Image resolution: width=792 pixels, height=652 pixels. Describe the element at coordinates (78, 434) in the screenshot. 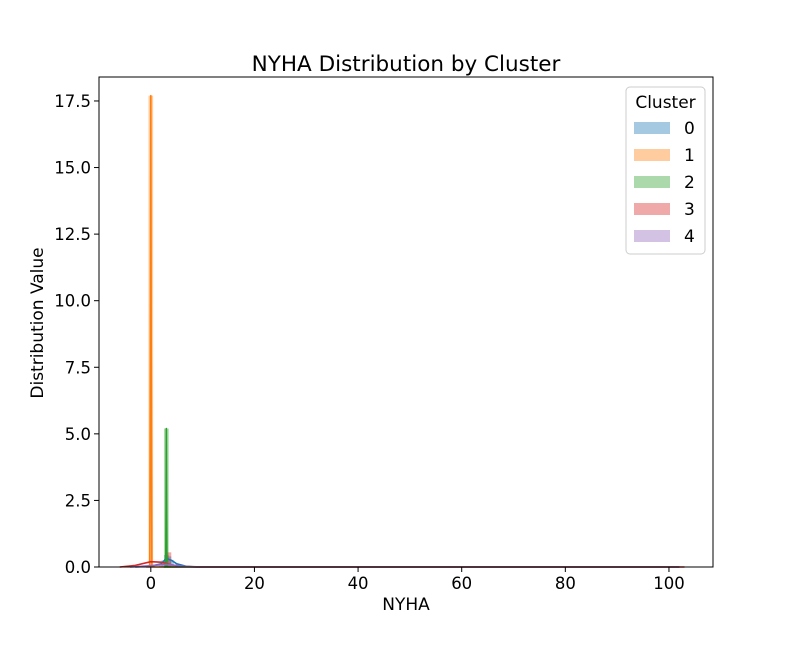

I see `y-tick-label: 5.0` at that location.